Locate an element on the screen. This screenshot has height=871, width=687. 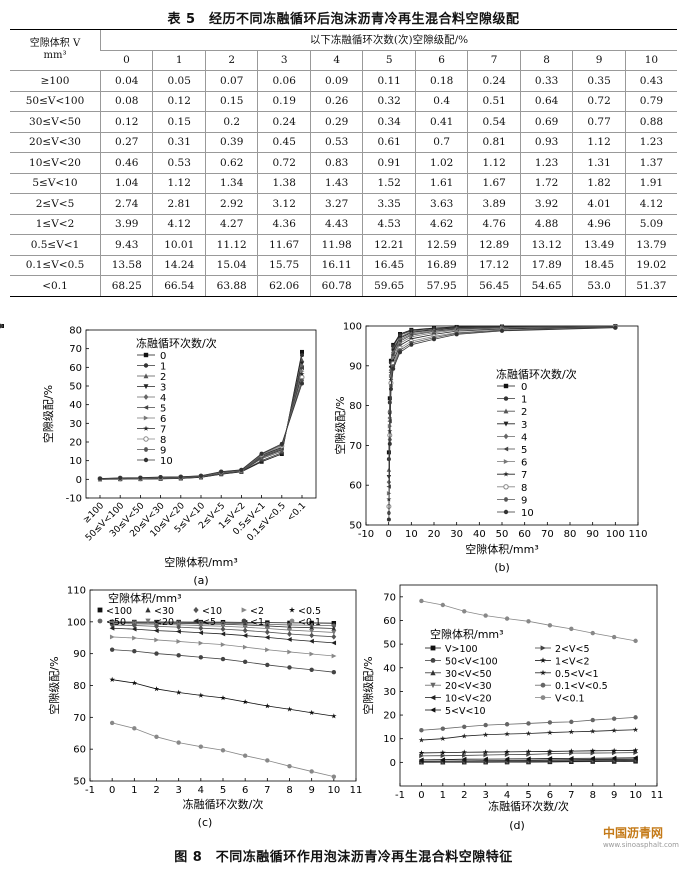
table-cell: 0.91 is located at coordinates (389, 163).